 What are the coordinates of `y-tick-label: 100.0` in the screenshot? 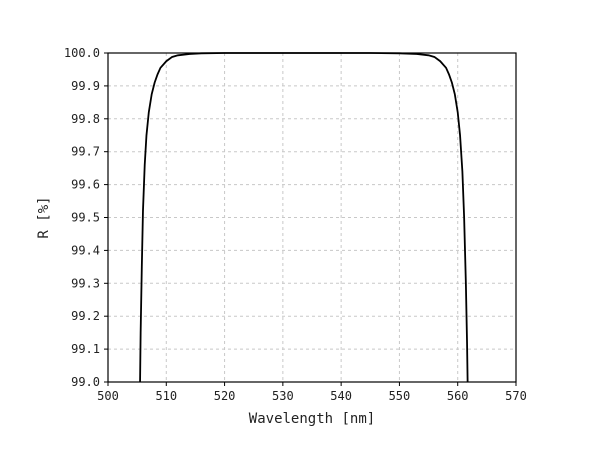 It's located at (82, 53).